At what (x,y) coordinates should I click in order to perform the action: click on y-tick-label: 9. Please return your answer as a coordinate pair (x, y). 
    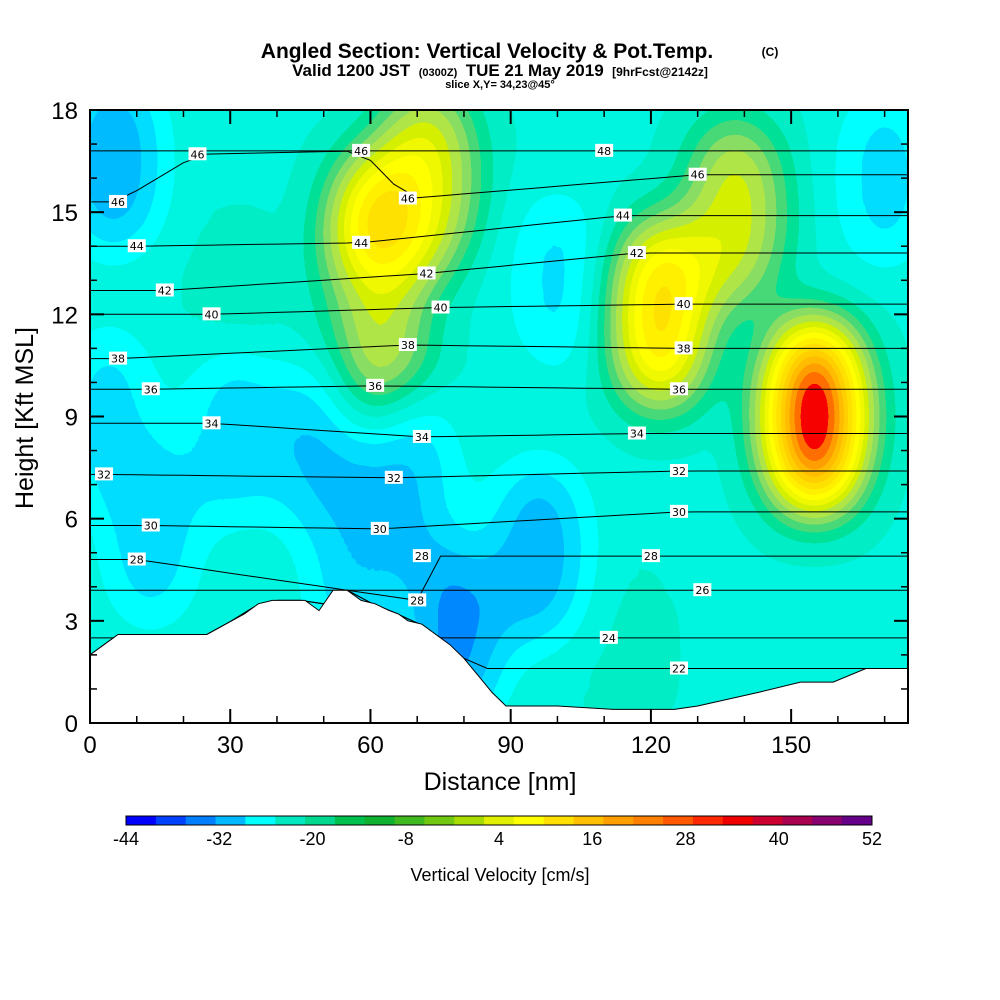
    Looking at the image, I should click on (71, 418).